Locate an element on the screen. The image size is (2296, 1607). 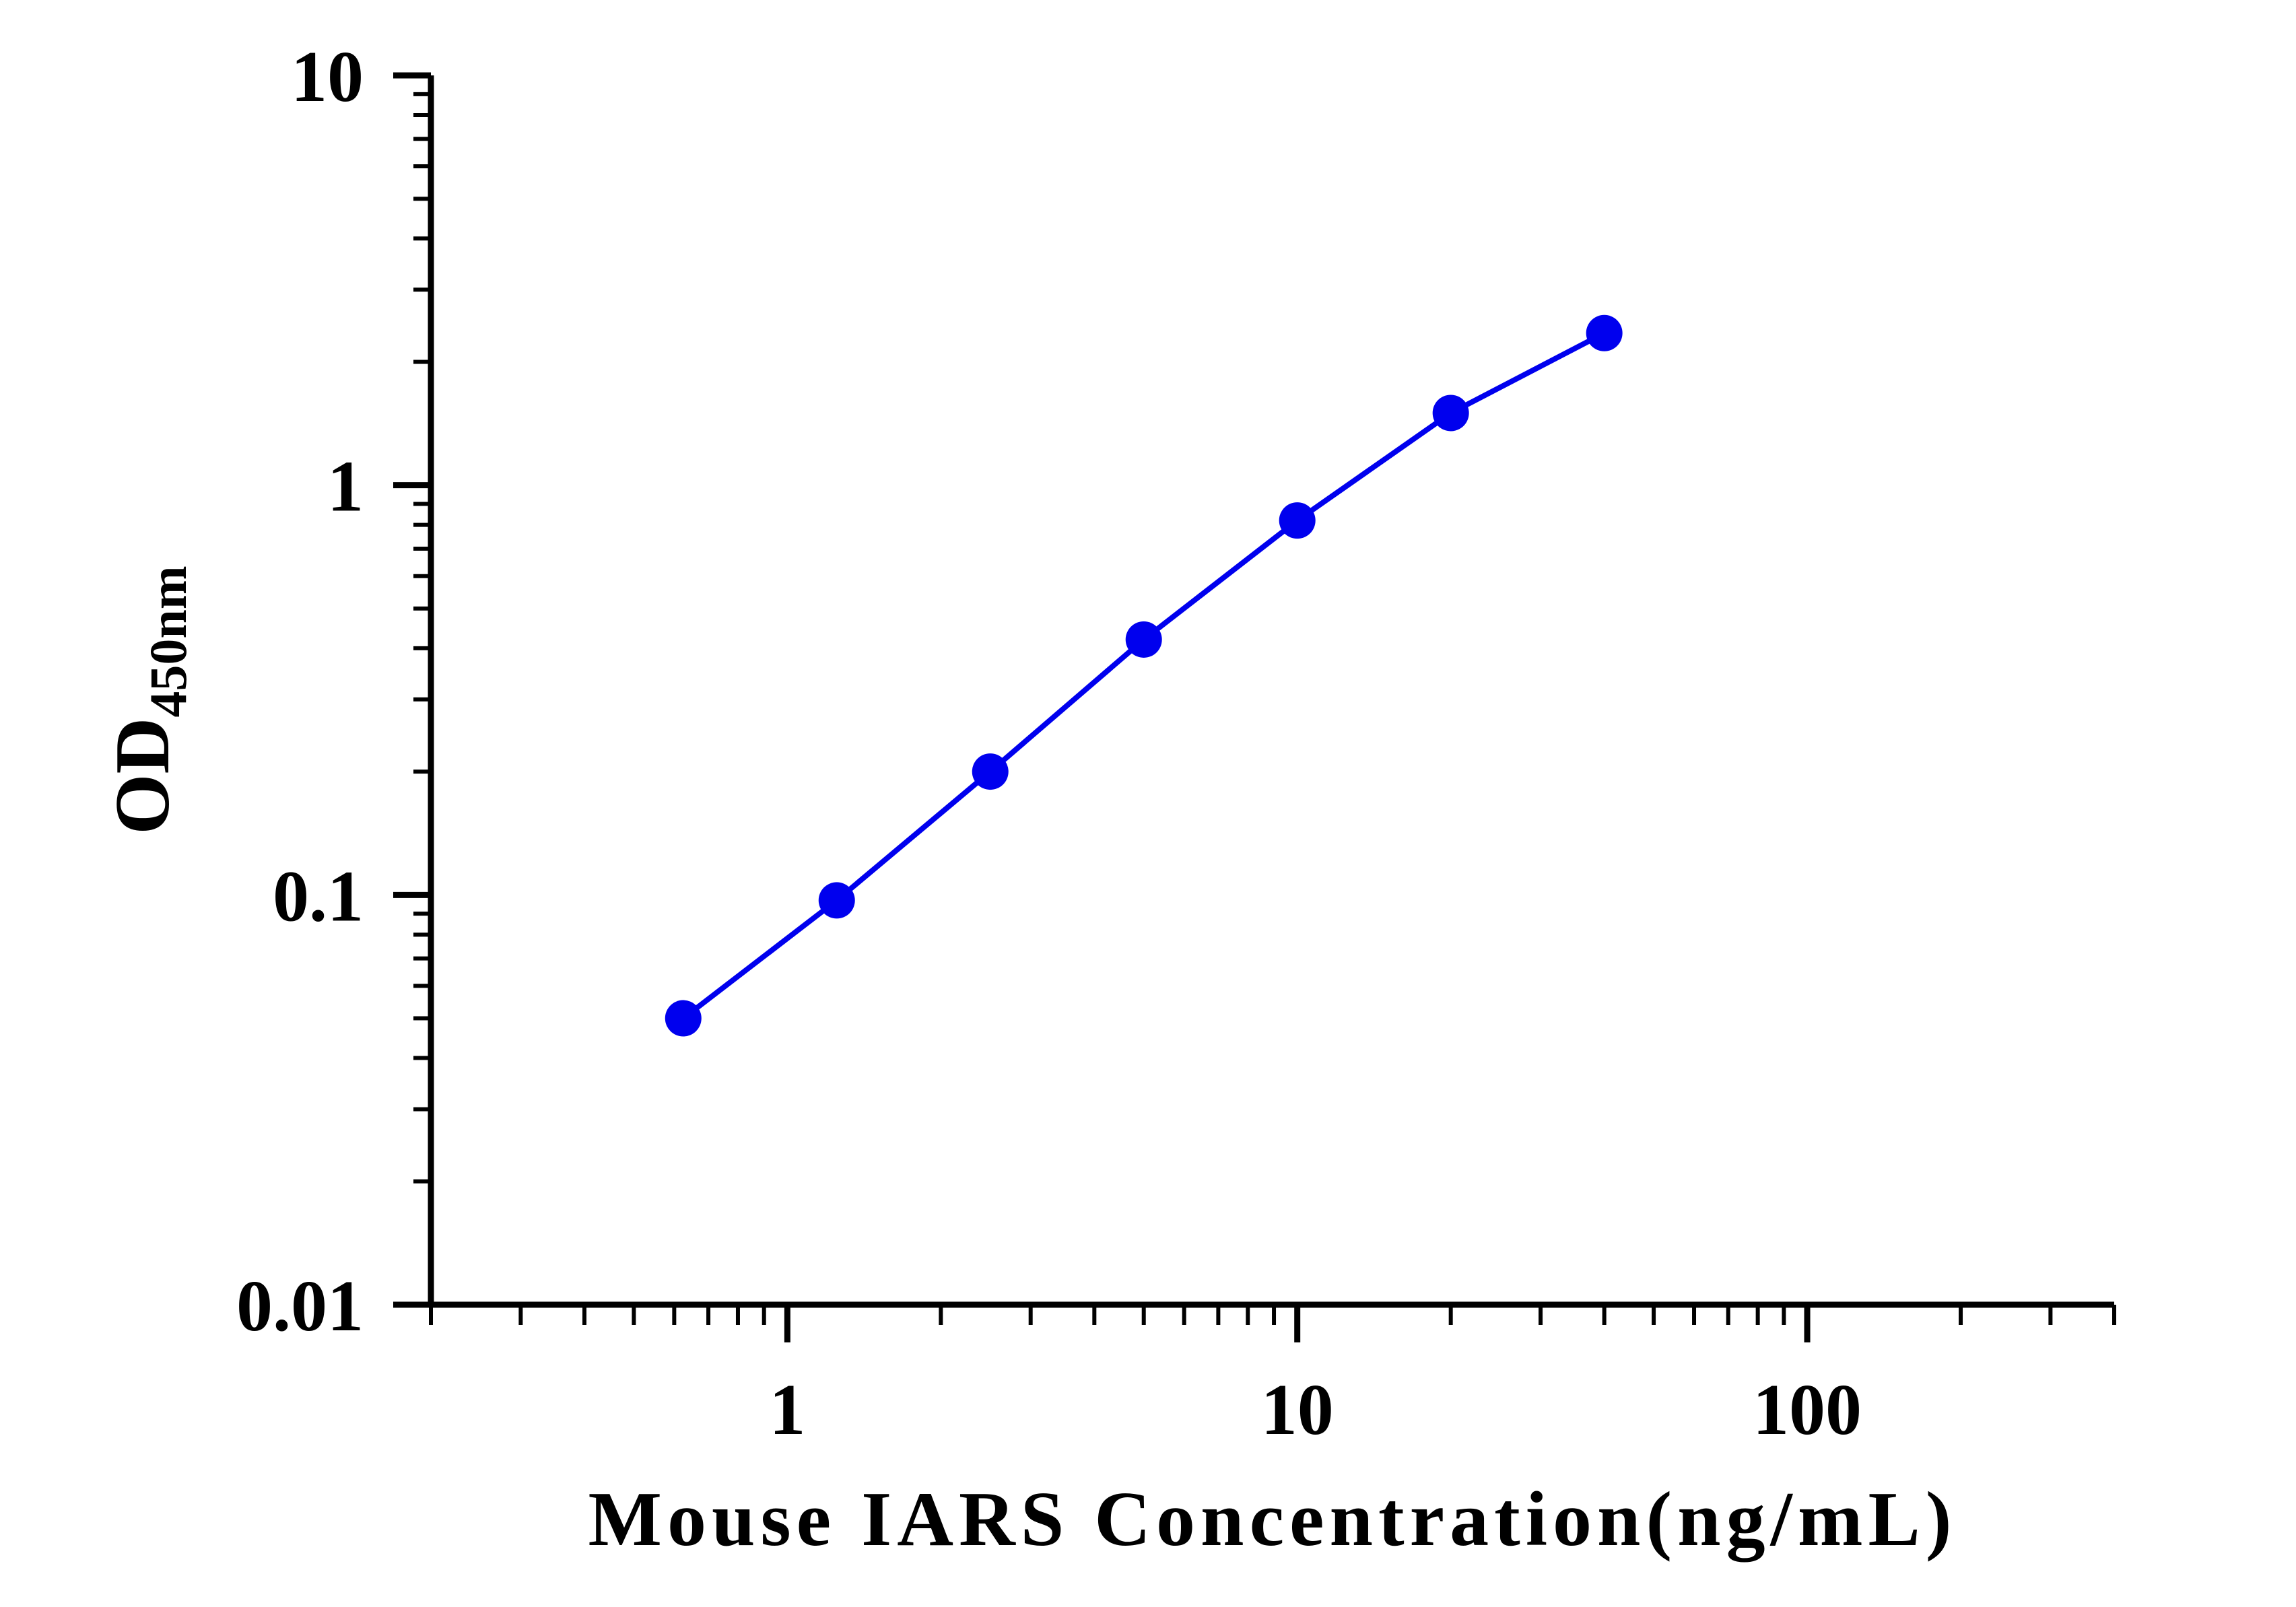
y-axis-label: OD450nm is located at coordinates (148, 700).